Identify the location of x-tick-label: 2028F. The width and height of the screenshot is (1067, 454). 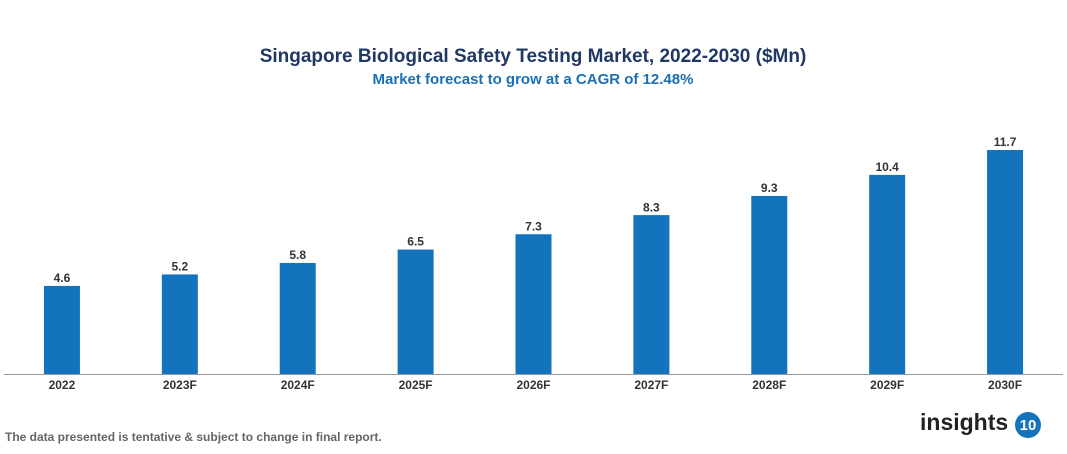
(769, 385).